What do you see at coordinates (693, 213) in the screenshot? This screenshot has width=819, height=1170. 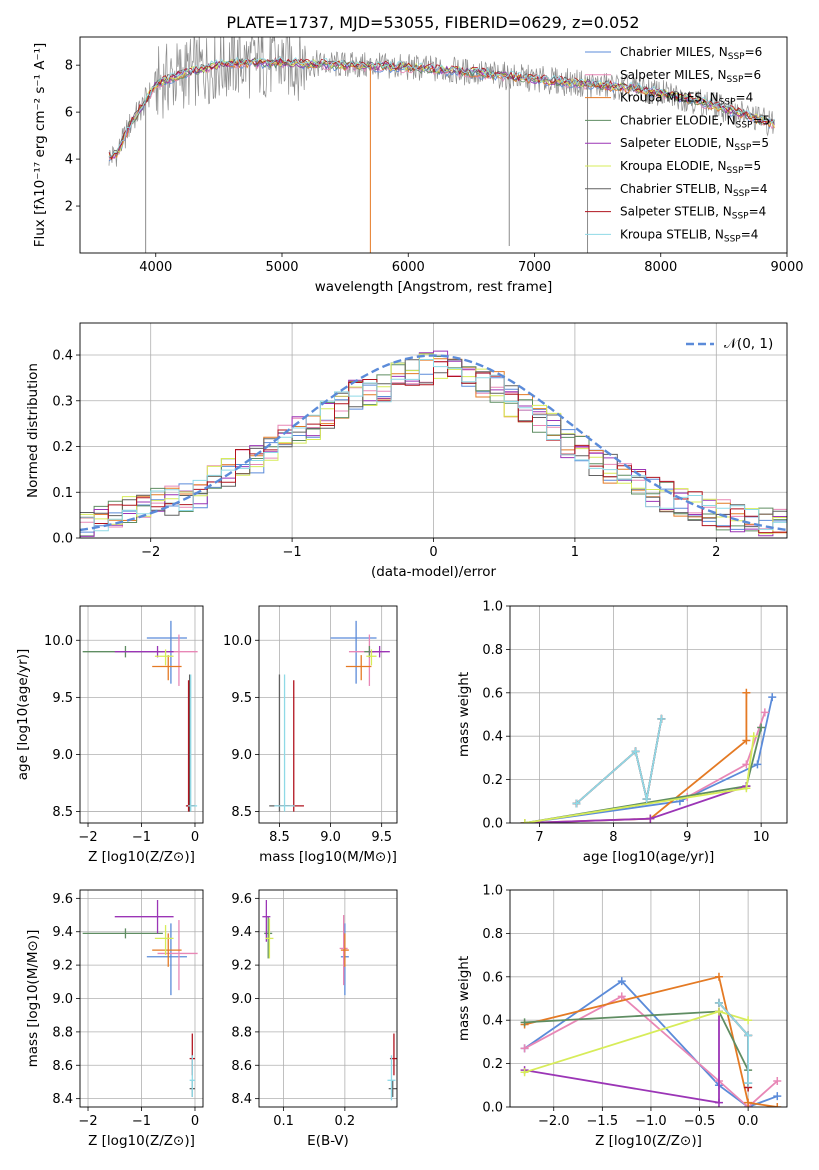 I see `legend-label: Salpeter STELIB, NSSP=4` at bounding box center [693, 213].